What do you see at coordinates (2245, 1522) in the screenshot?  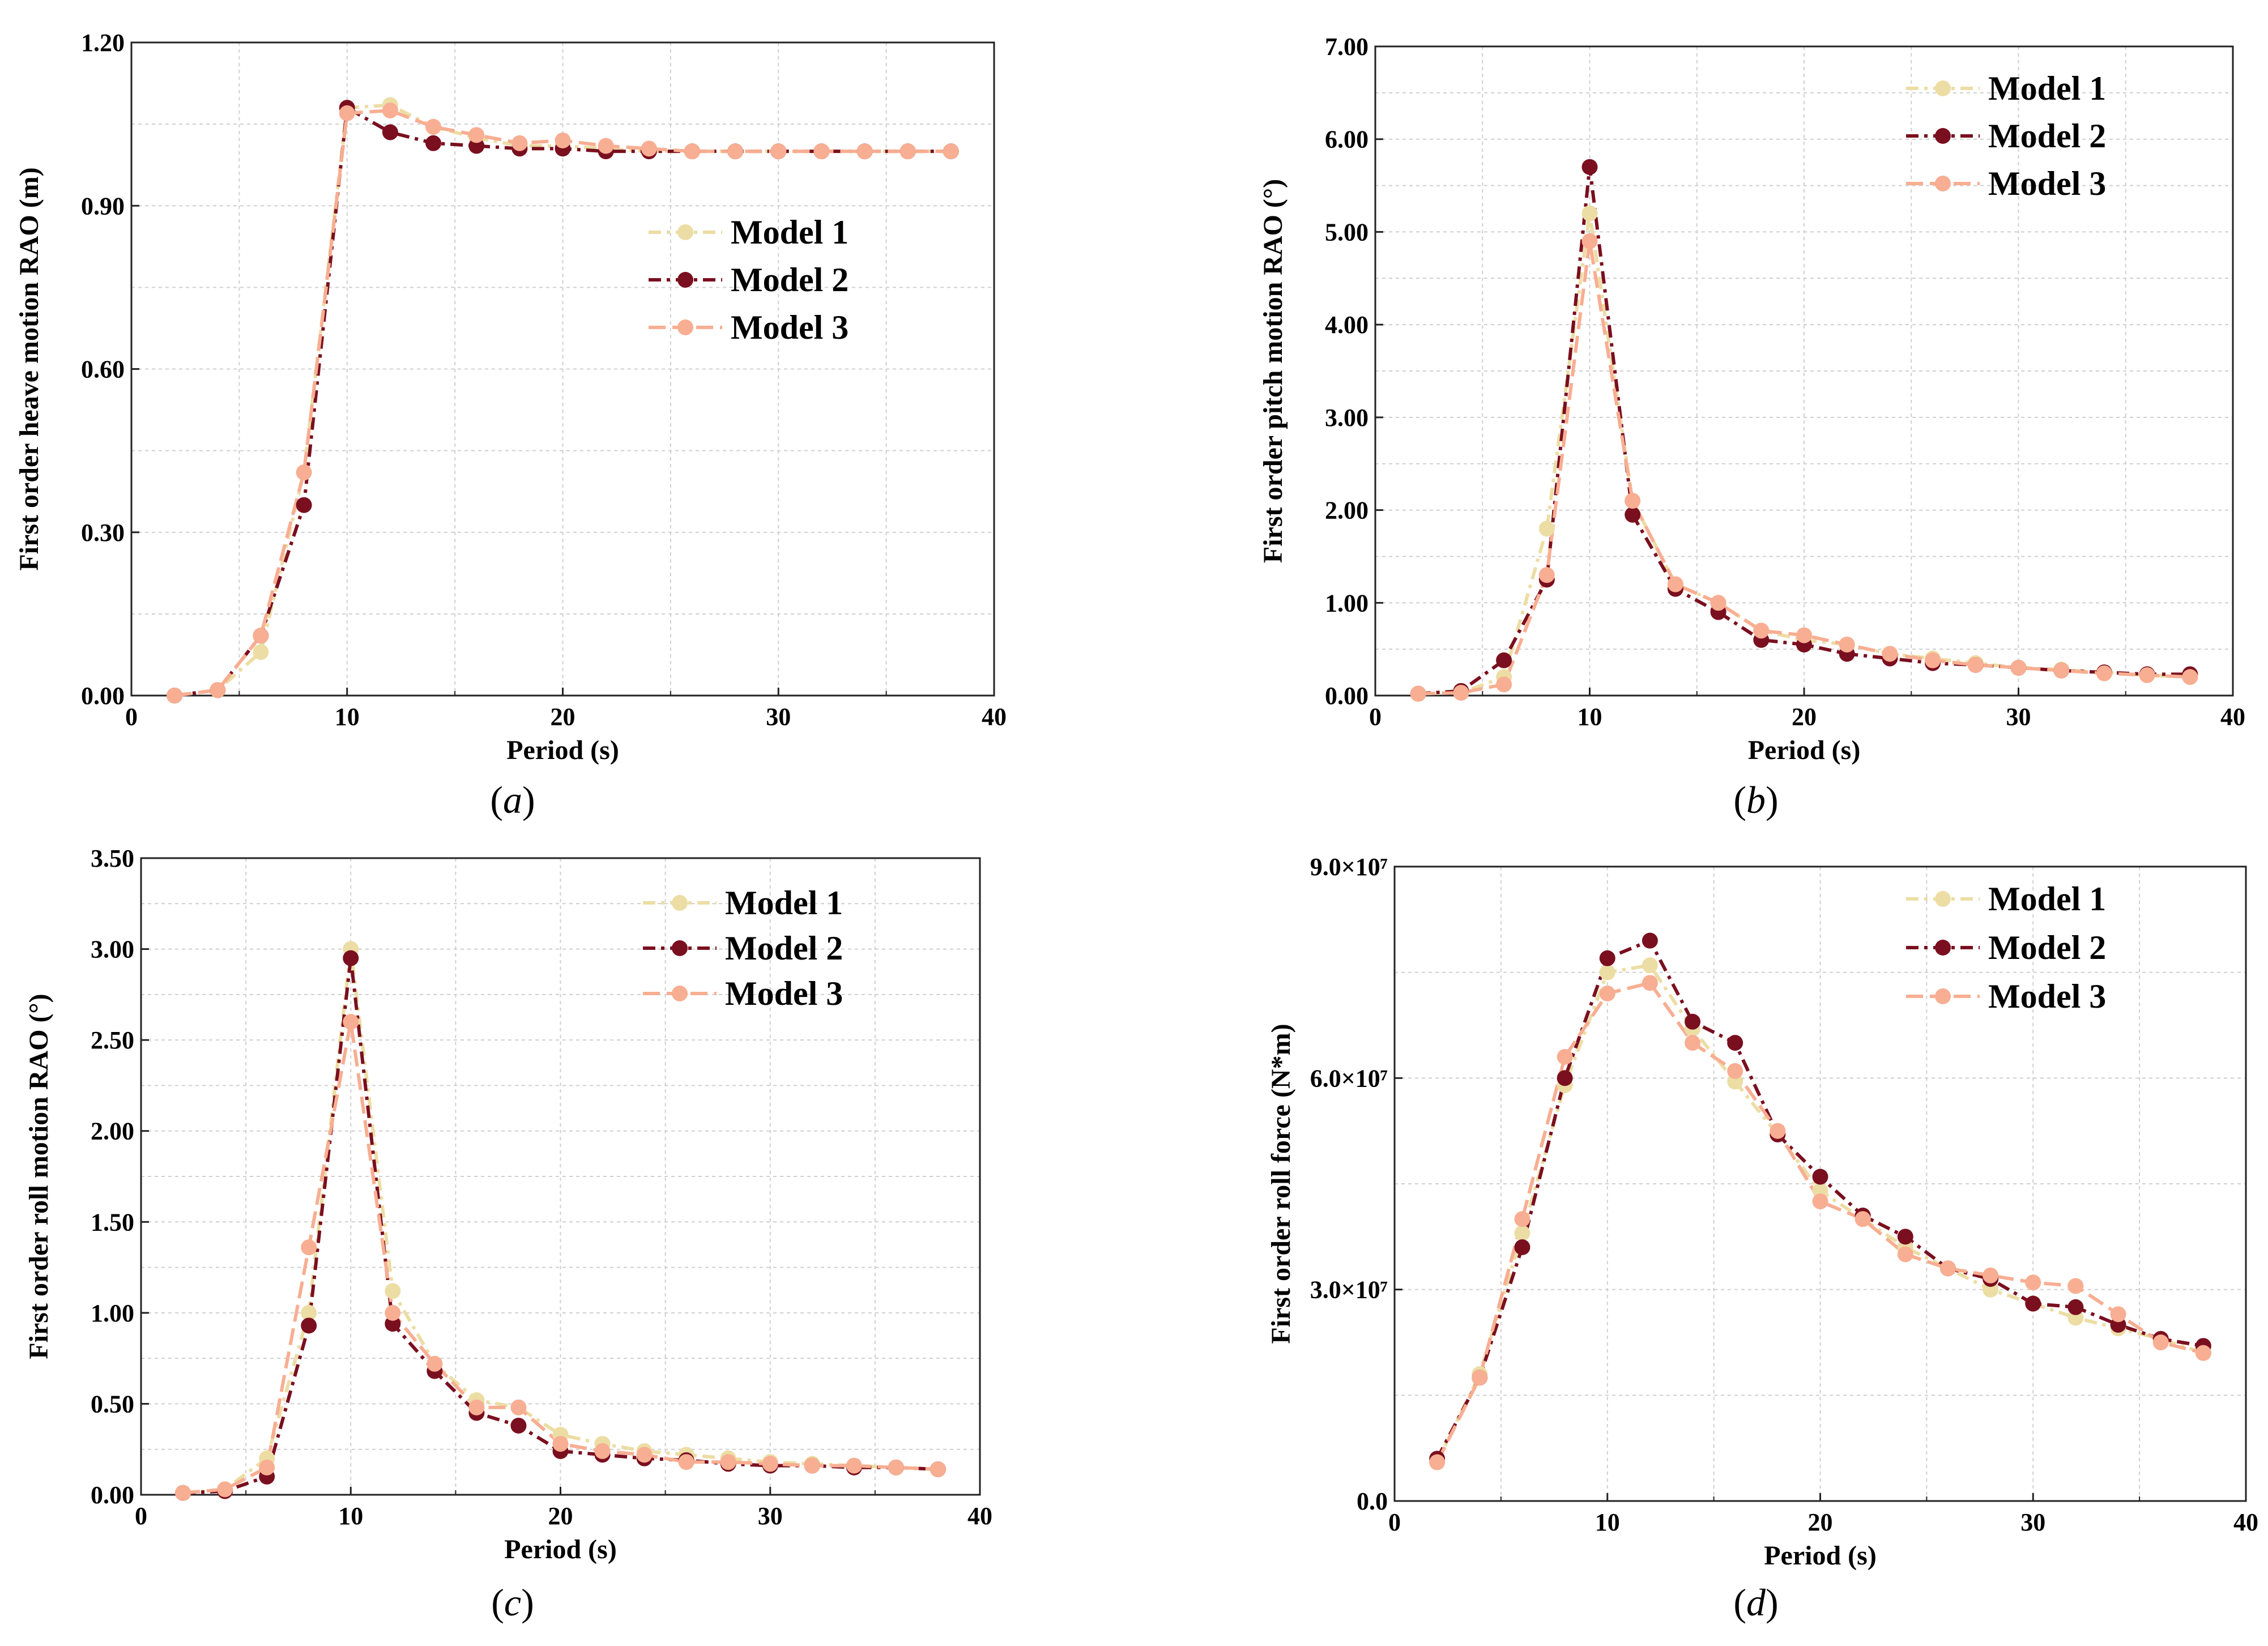 I see `chart-d-xtick-label: 40` at bounding box center [2245, 1522].